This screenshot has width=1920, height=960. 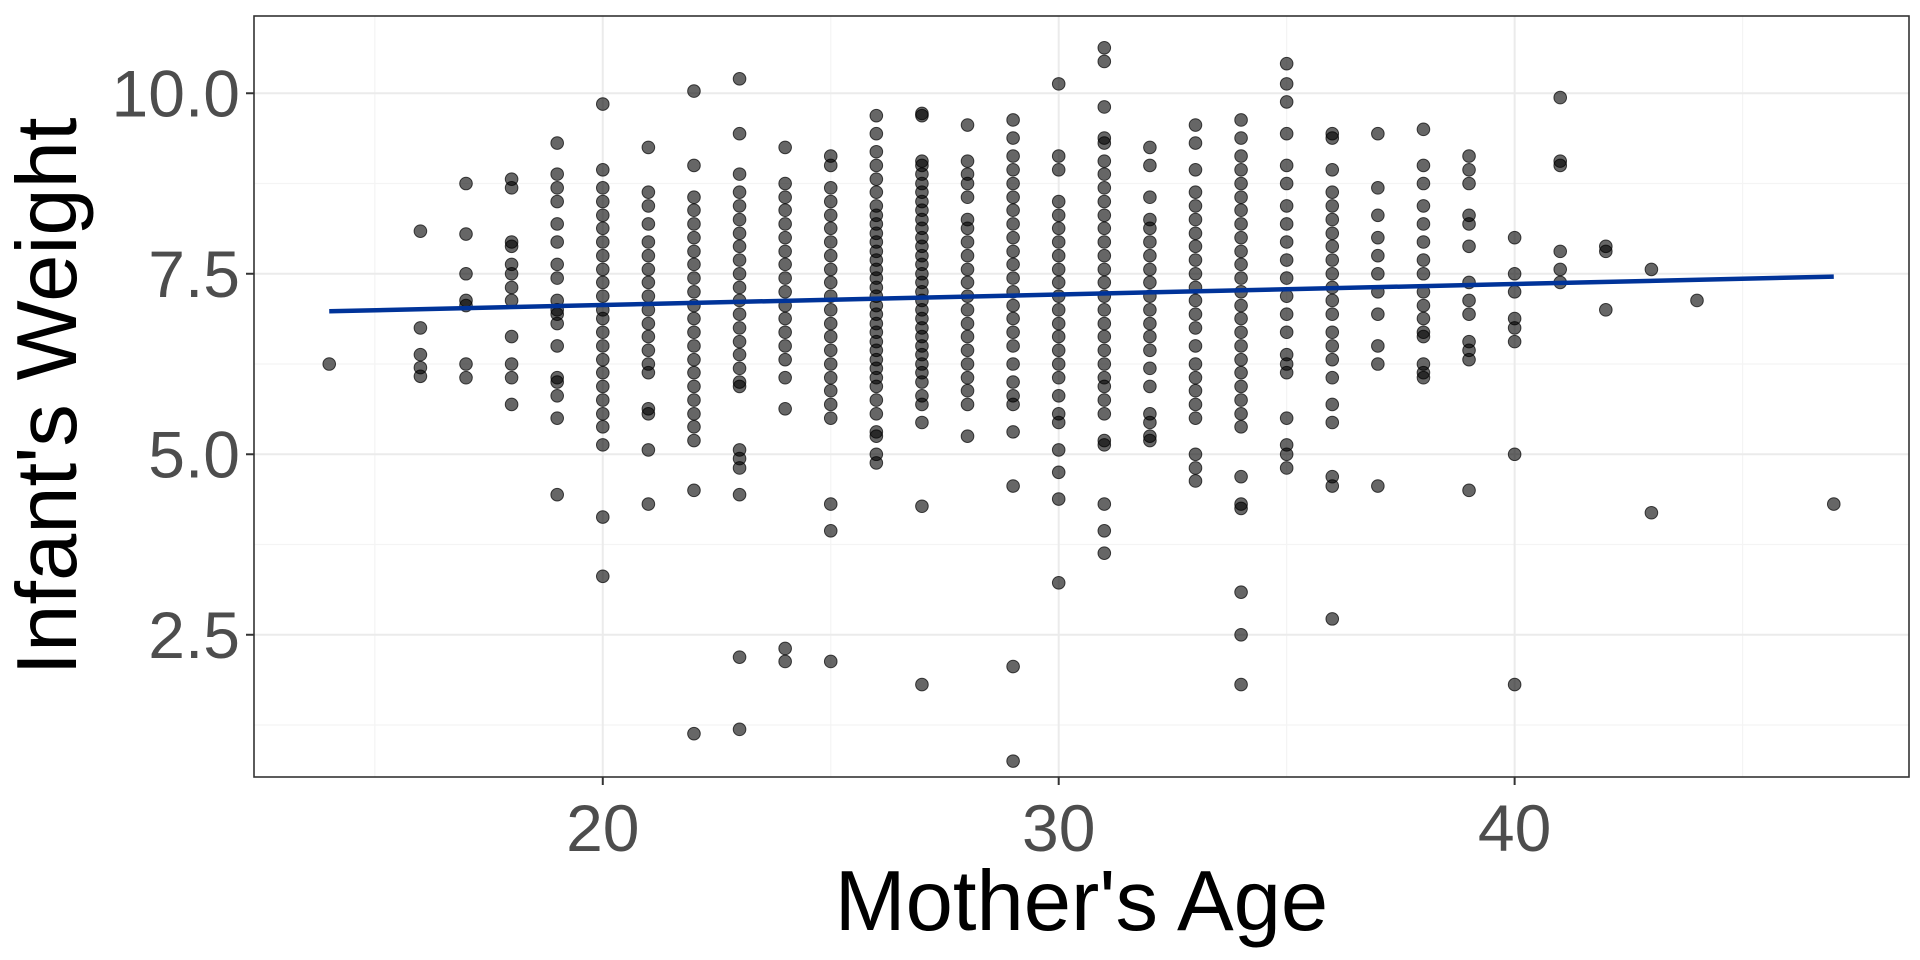 What do you see at coordinates (1514, 828) in the screenshot?
I see `x-tick-label: 40` at bounding box center [1514, 828].